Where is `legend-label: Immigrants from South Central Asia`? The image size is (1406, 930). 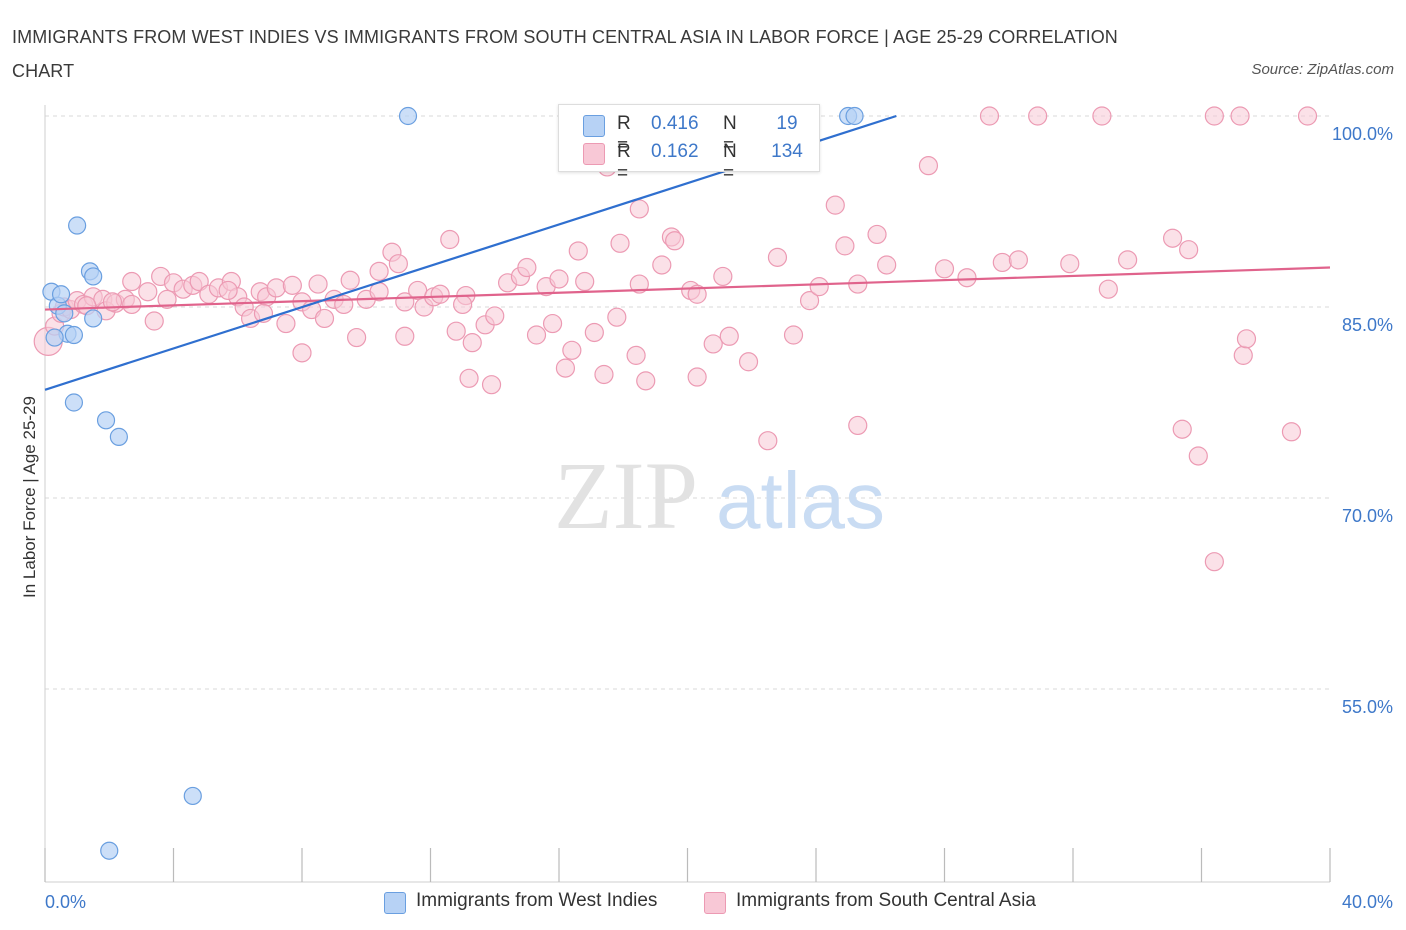 legend-label: Immigrants from South Central Asia is located at coordinates (886, 900).